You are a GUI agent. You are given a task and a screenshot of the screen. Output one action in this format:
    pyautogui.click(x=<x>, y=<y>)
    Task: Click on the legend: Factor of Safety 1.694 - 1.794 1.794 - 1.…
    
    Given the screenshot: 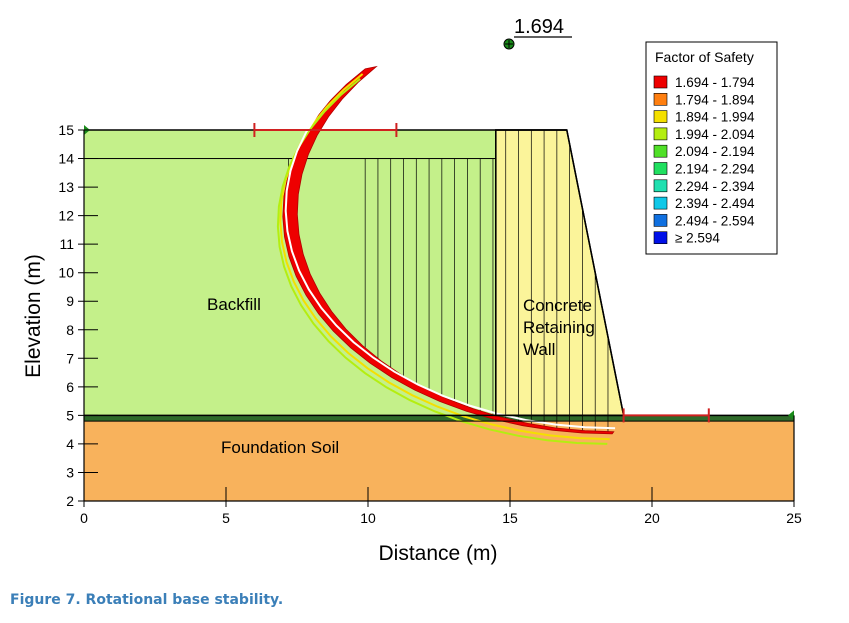 What is the action you would take?
    pyautogui.click(x=711, y=148)
    